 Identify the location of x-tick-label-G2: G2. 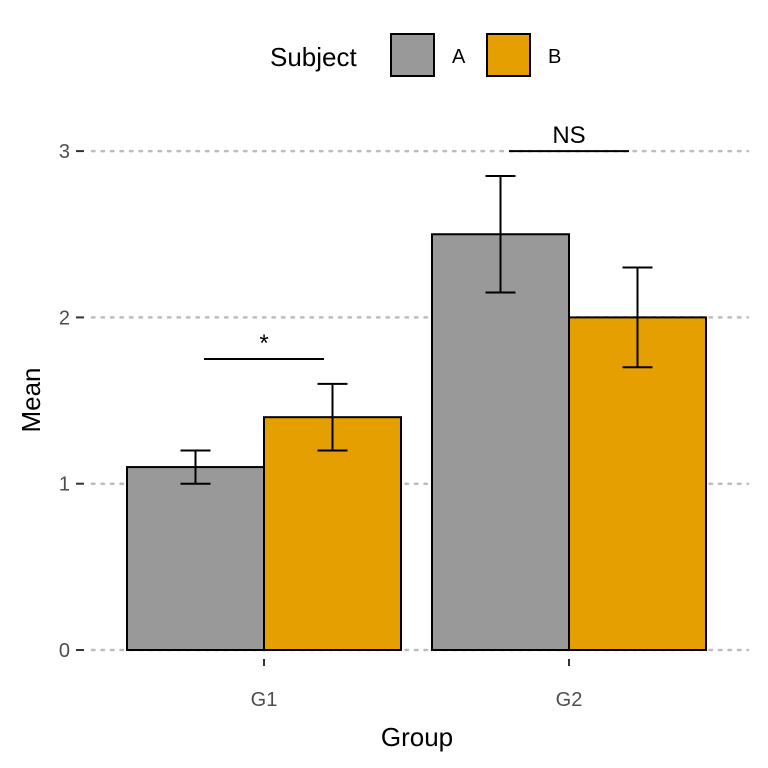
(569, 700).